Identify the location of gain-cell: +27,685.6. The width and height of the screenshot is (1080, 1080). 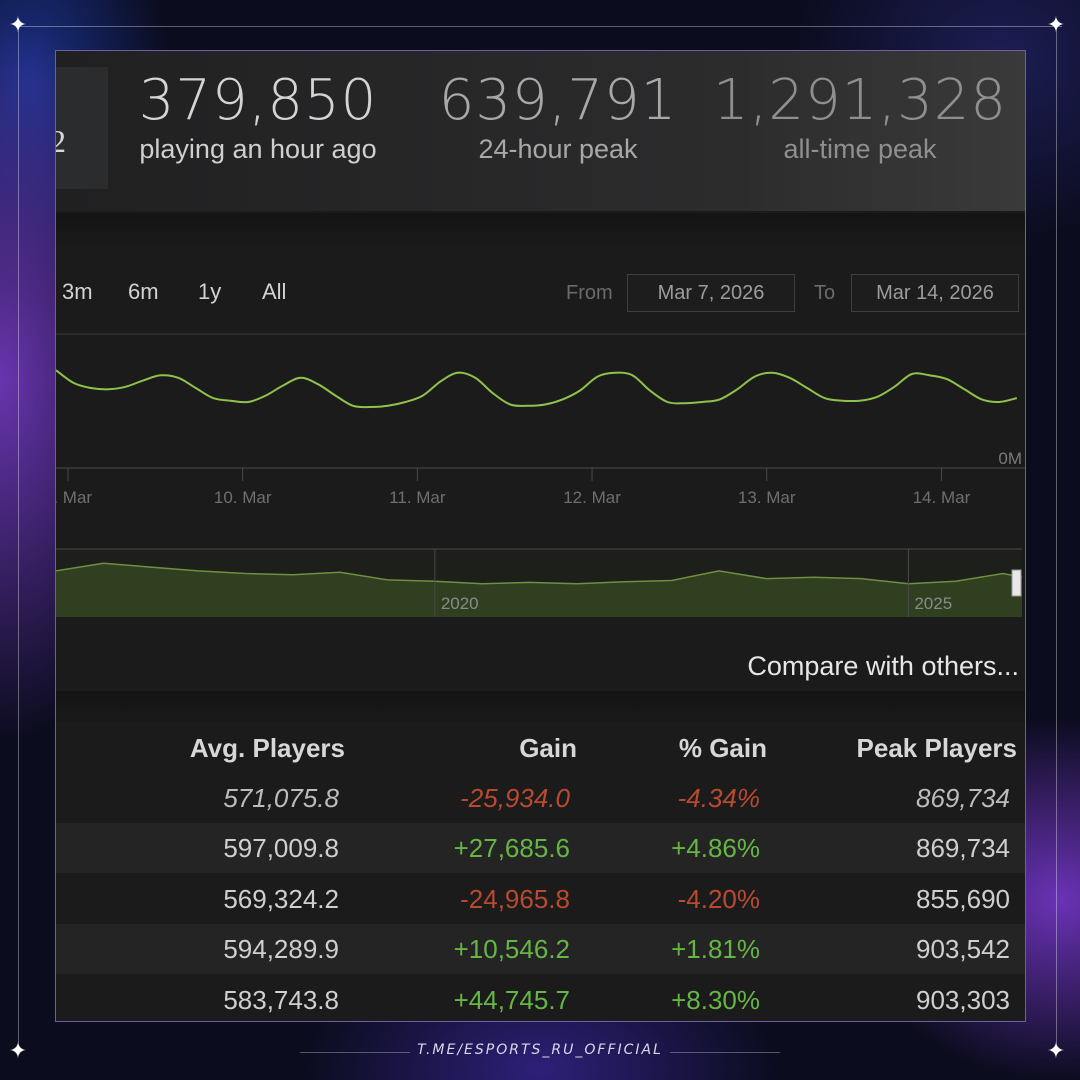
(511, 848).